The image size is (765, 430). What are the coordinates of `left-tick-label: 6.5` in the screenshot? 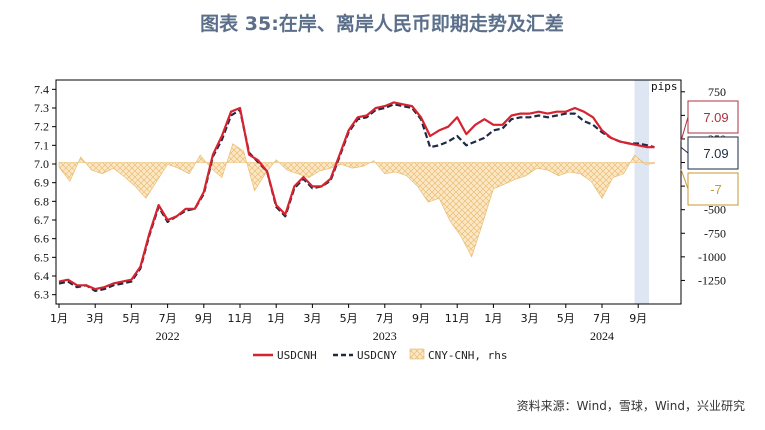 It's located at (41, 257).